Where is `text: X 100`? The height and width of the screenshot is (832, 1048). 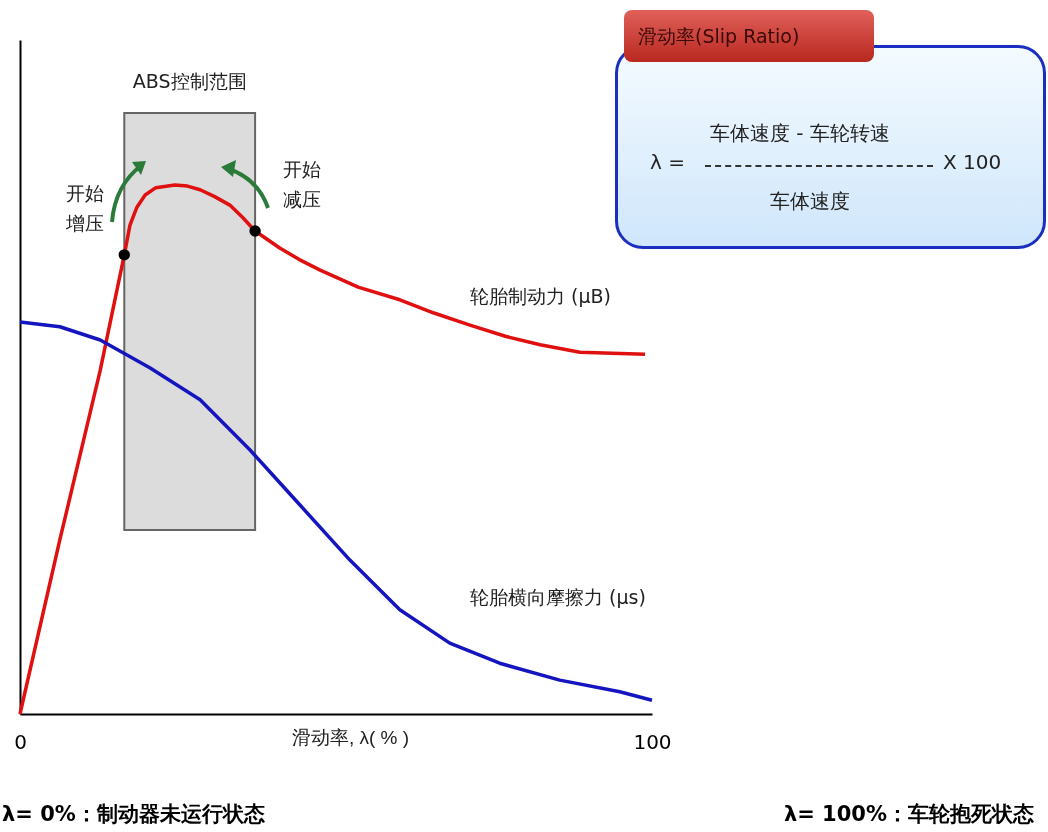
text: X 100 is located at coordinates (972, 162).